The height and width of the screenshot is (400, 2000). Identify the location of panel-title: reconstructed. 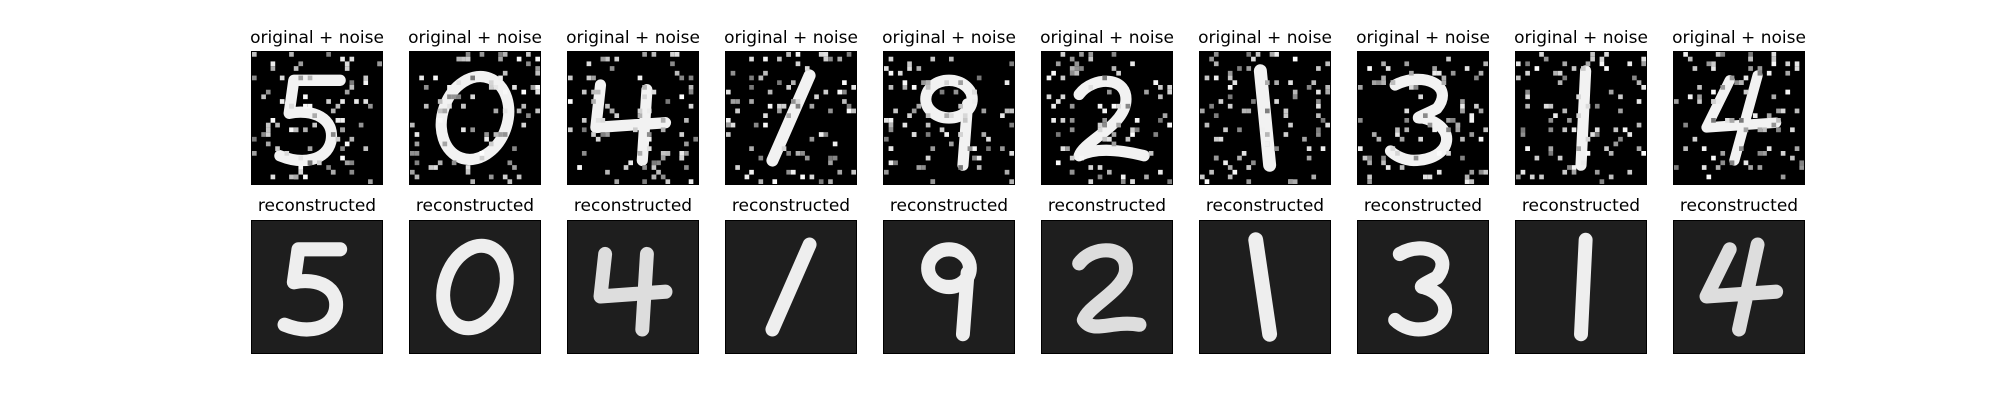
(475, 206).